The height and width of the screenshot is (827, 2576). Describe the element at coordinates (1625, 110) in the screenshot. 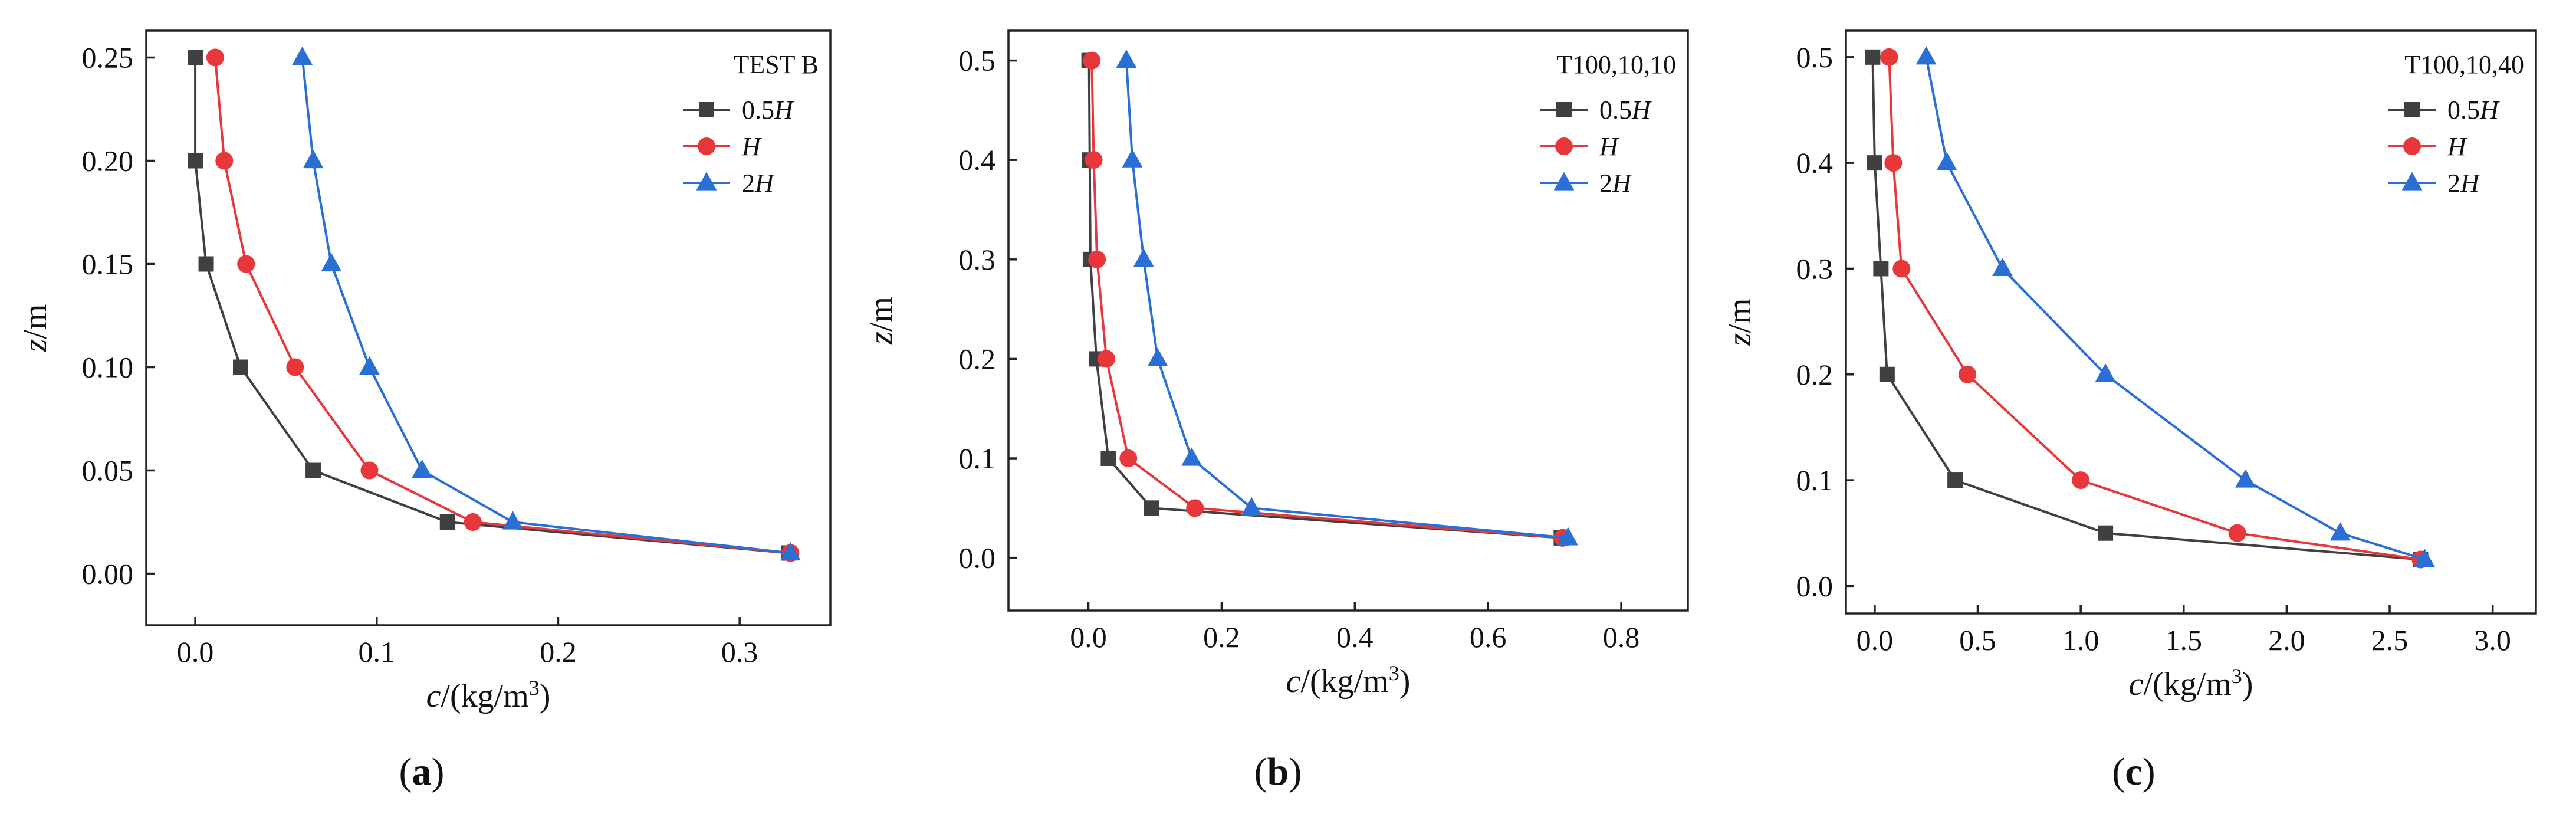

I see `legend-entry: 0.5H` at that location.